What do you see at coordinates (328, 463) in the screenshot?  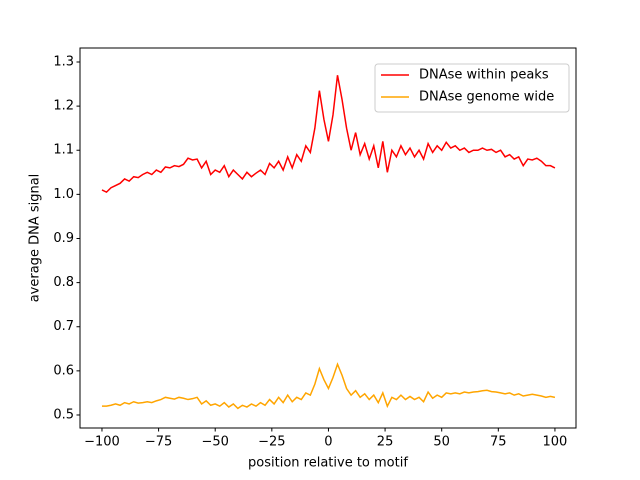 I see `x-axis-label: position relative to motif` at bounding box center [328, 463].